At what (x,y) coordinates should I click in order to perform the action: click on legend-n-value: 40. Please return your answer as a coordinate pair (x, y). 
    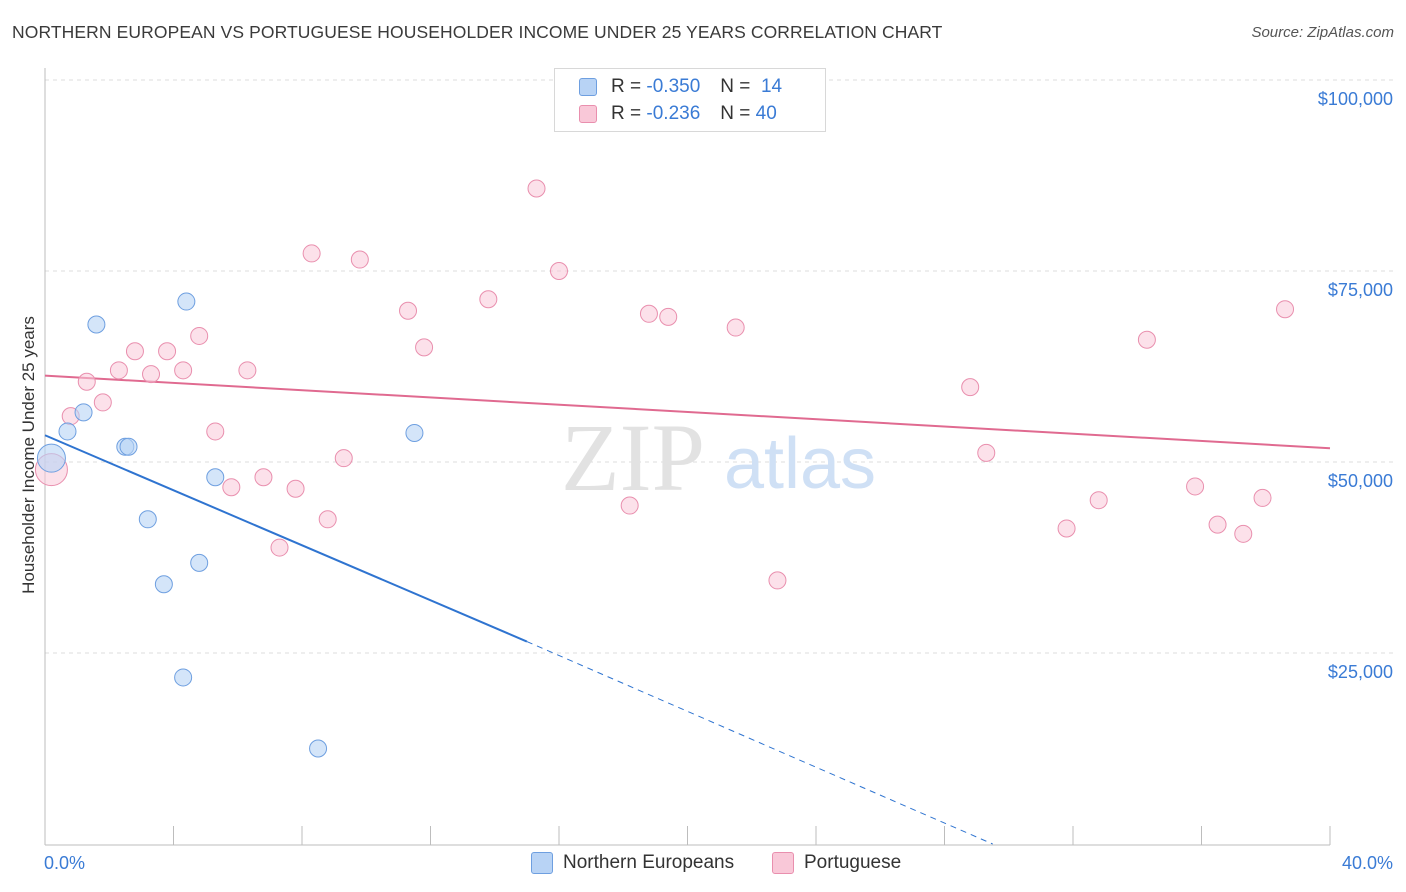
    Looking at the image, I should click on (766, 113).